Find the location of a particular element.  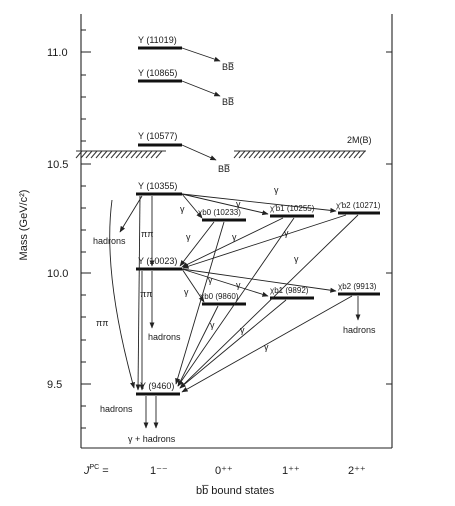

chi-b0-9860-label: χb0 (9860) is located at coordinates (219, 296).